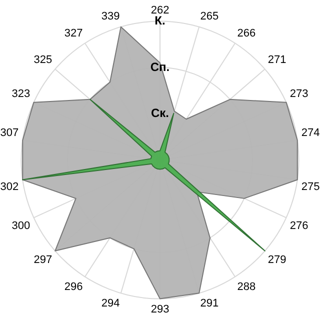  Describe the element at coordinates (277, 260) in the screenshot. I see `spoke-label: 279` at that location.